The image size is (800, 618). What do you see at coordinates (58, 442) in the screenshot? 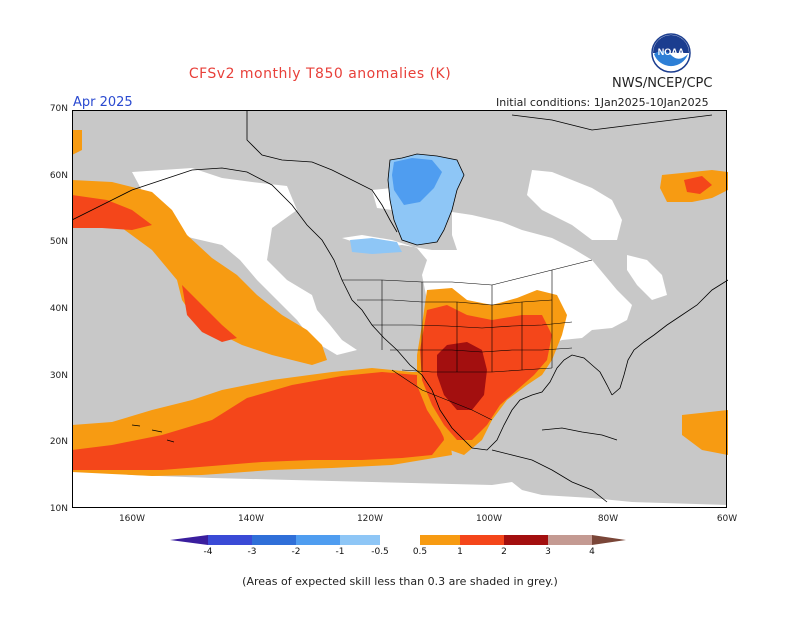
I see `lat-label-20n: 20N` at bounding box center [58, 442].